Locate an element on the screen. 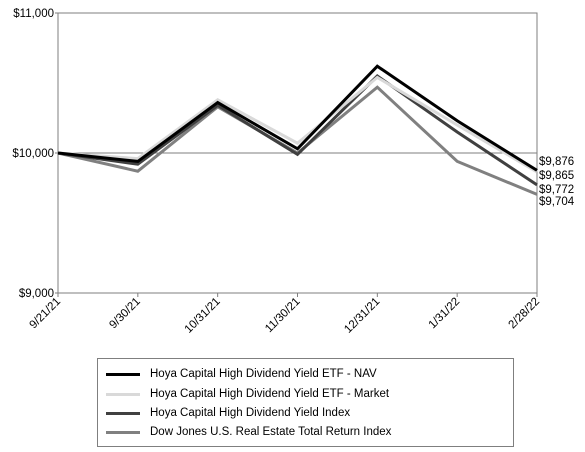 This screenshot has width=585, height=452. x-tick-label: 9/21/21 is located at coordinates (46, 314).